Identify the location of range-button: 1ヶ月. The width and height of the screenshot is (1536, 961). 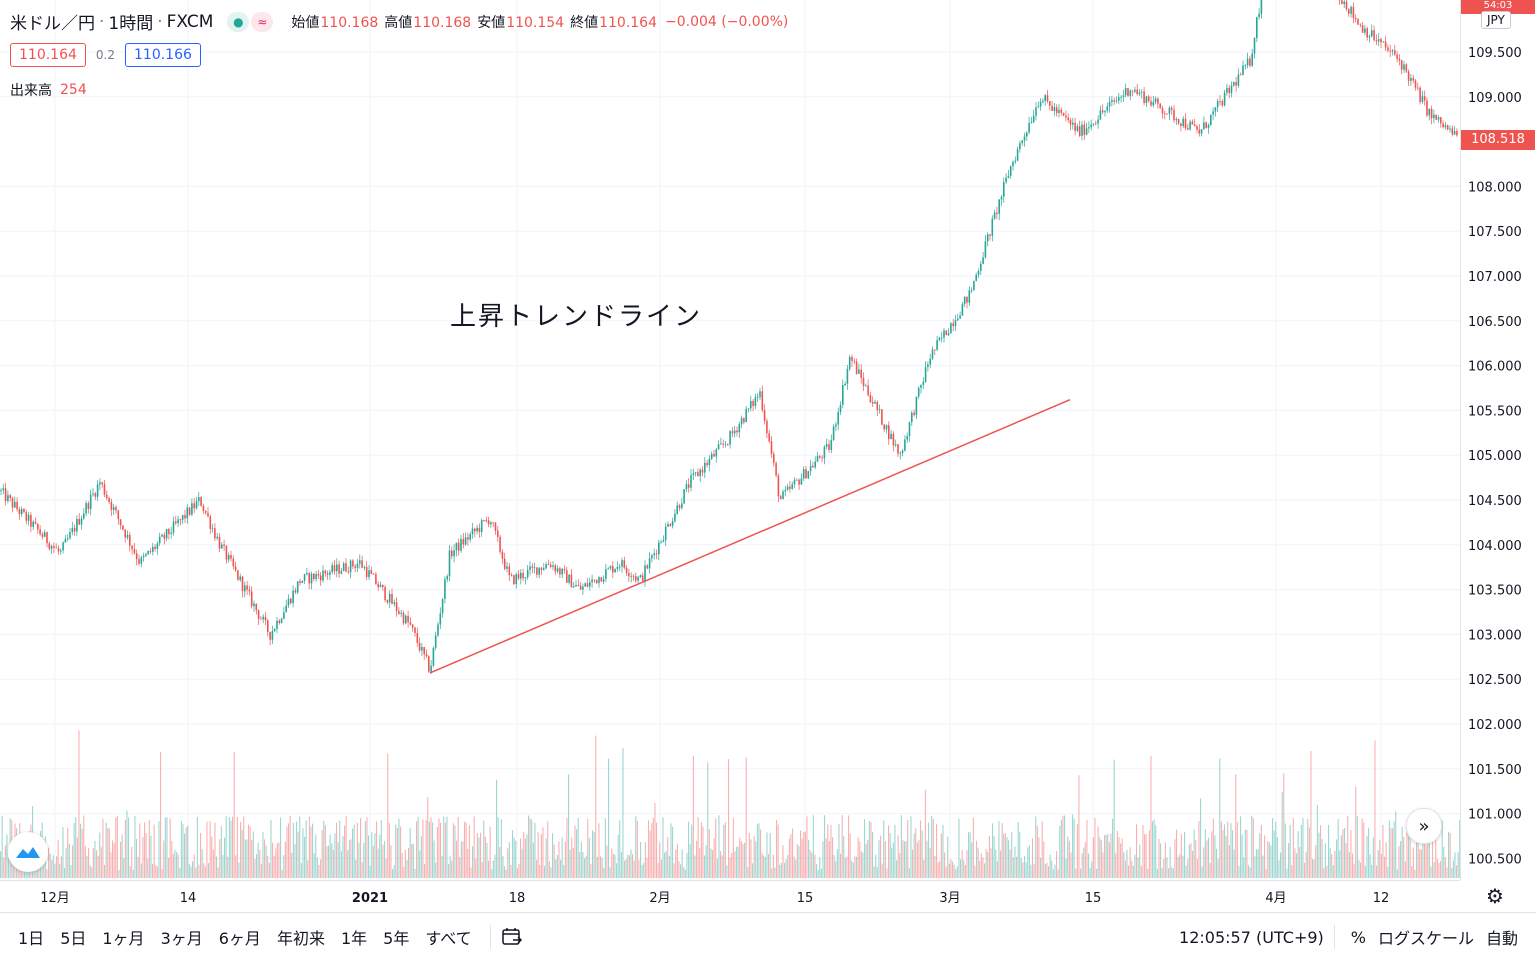
(123, 937).